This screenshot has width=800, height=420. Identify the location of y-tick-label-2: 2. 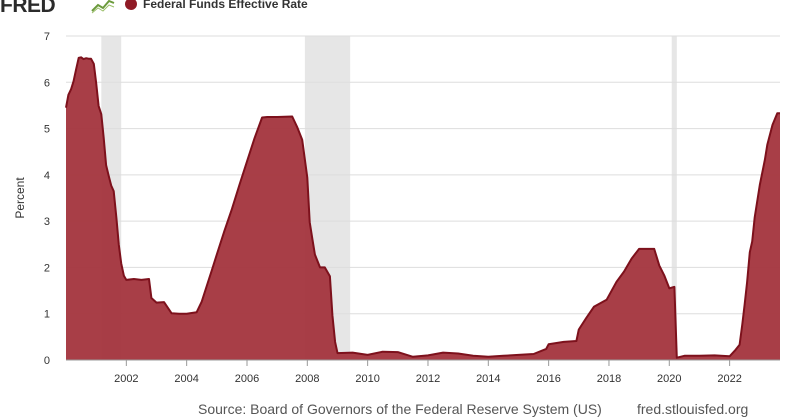
(47, 268).